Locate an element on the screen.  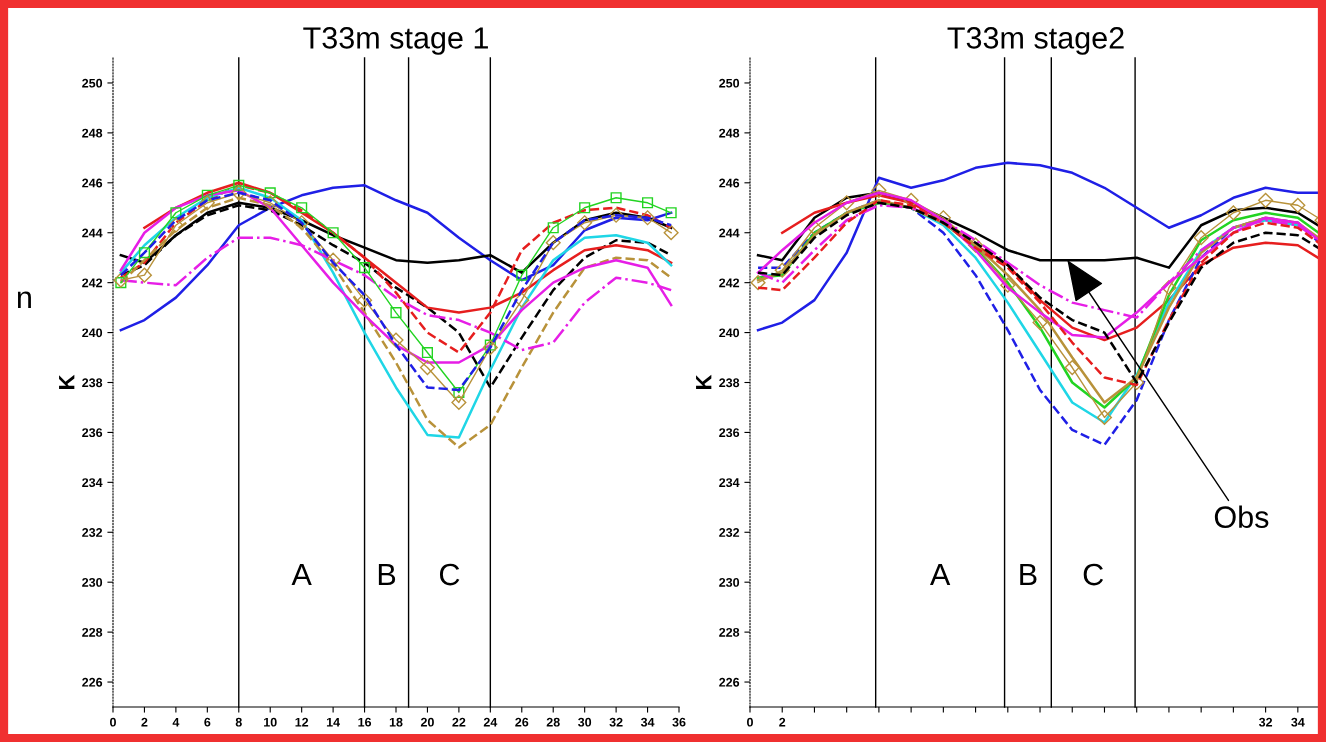
x-tick-label: 36 is located at coordinates (679, 722).